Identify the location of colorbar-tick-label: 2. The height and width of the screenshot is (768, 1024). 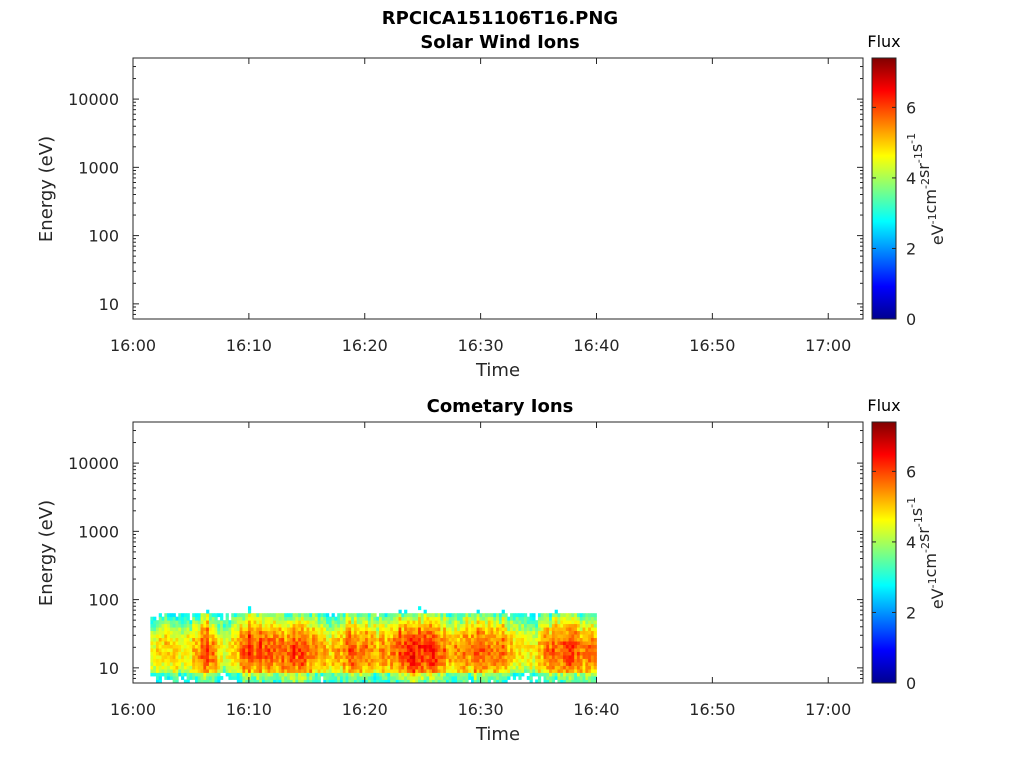
(911, 612).